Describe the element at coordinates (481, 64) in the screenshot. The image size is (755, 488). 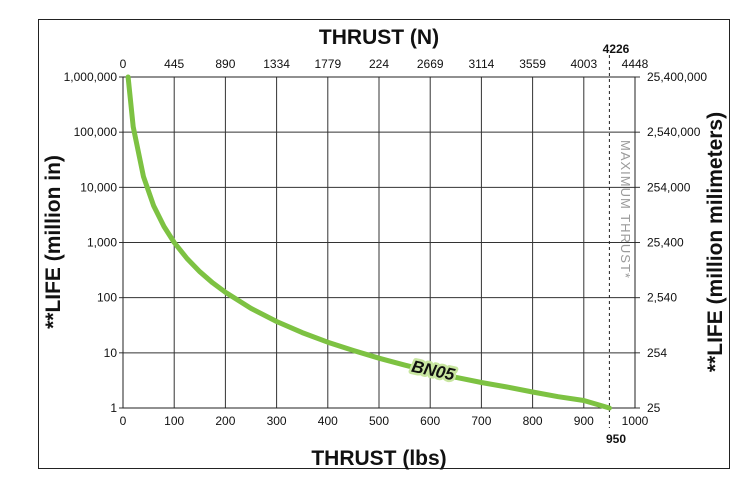
I see `top-tick-label: 3114` at that location.